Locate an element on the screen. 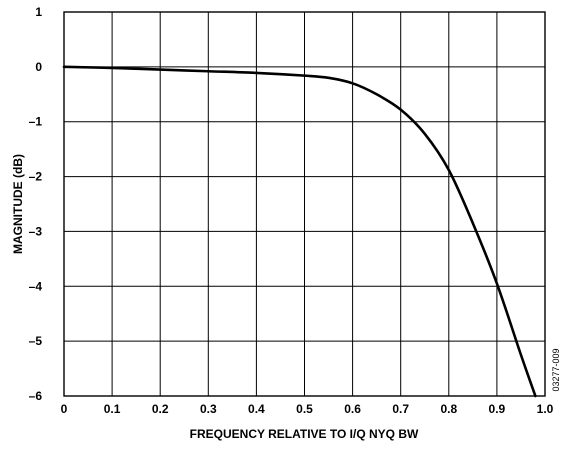 The image size is (564, 449). y-tick-labels: 1 0 –1 –2 –3 –4 –5 –6 is located at coordinates (36, 204).